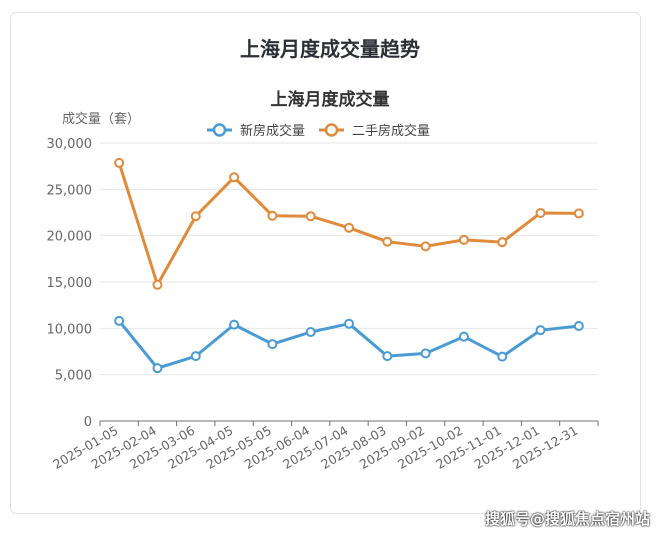 The image size is (660, 535). What do you see at coordinates (70, 190) in the screenshot?
I see `y-tick-label: 25,000` at bounding box center [70, 190].